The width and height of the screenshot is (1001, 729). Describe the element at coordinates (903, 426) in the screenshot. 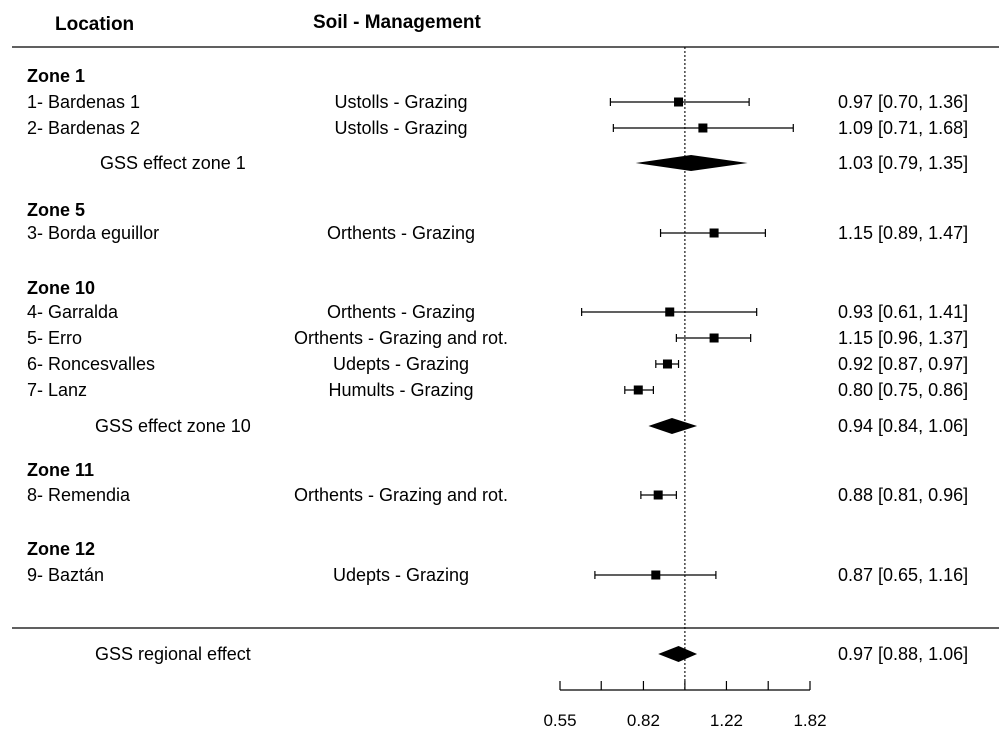

I see `estimate-text: 0.94 [0.84, 1.06]` at that location.